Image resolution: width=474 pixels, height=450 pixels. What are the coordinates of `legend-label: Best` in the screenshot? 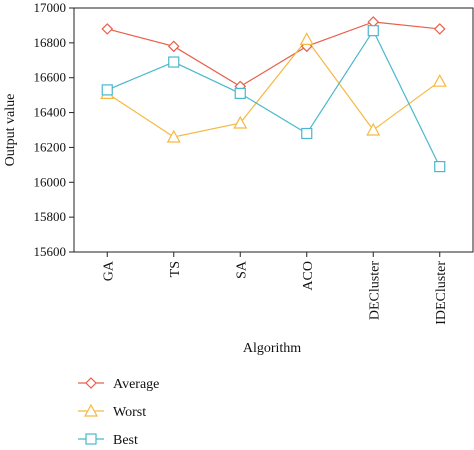 It's located at (125, 440).